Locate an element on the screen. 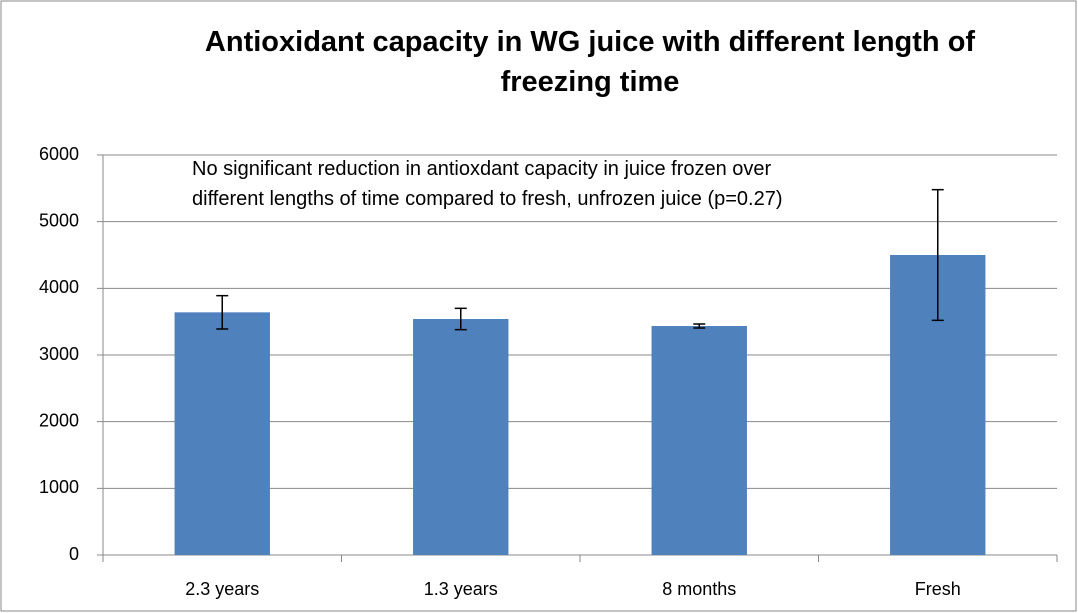 This screenshot has width=1078, height=613. x-tick-label: 8 months is located at coordinates (699, 589).